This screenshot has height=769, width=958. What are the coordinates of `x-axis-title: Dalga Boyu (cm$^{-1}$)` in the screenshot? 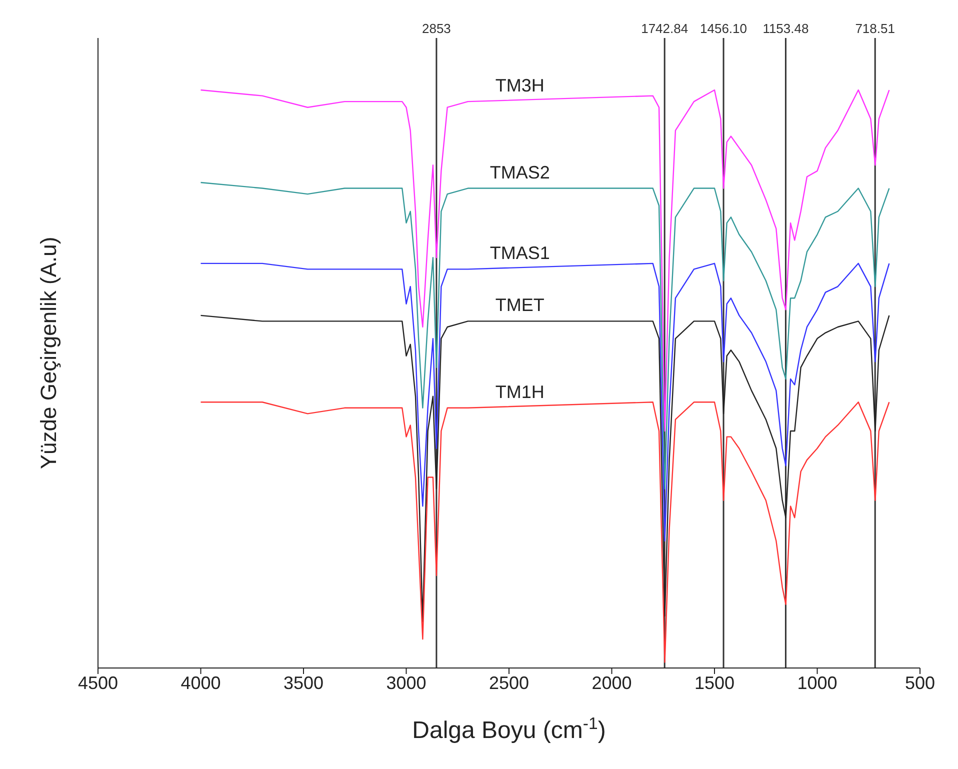 It's located at (509, 729).